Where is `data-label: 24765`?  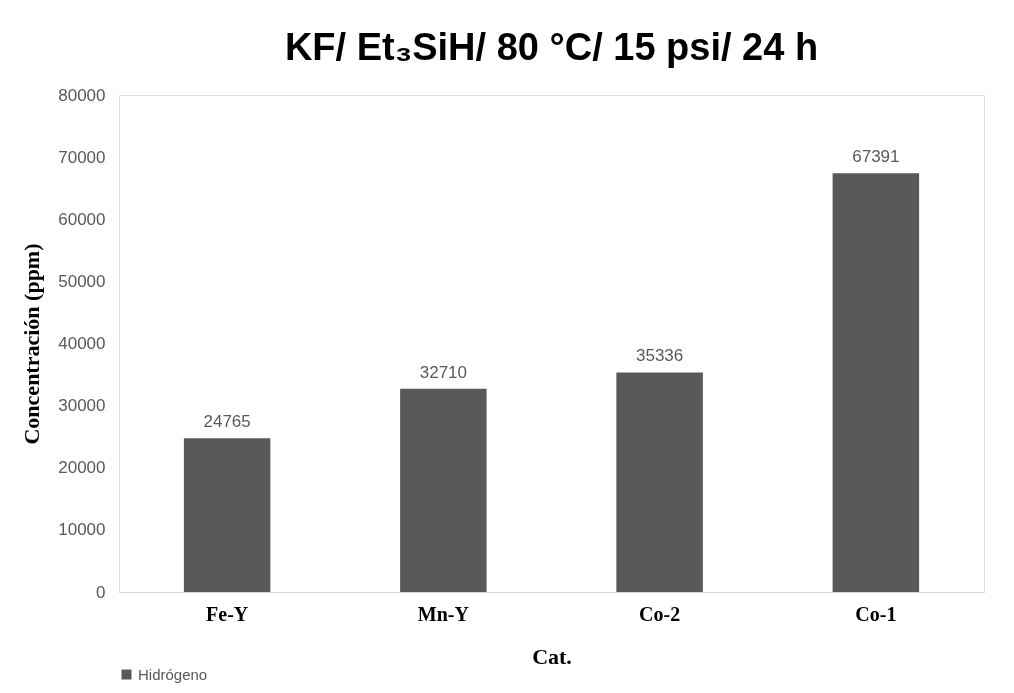 data-label: 24765 is located at coordinates (227, 422).